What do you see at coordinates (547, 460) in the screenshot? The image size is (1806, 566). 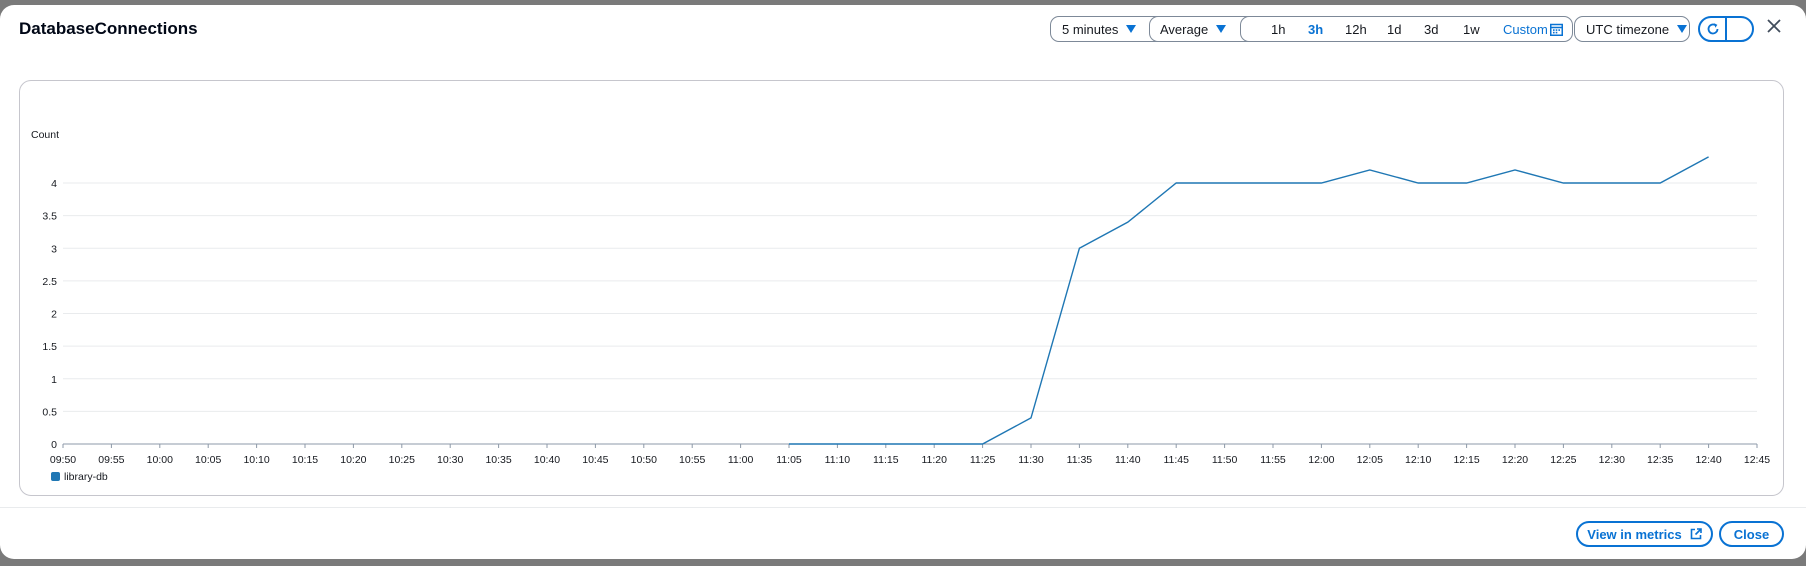 I see `x-tick-label: 10:40` at bounding box center [547, 460].